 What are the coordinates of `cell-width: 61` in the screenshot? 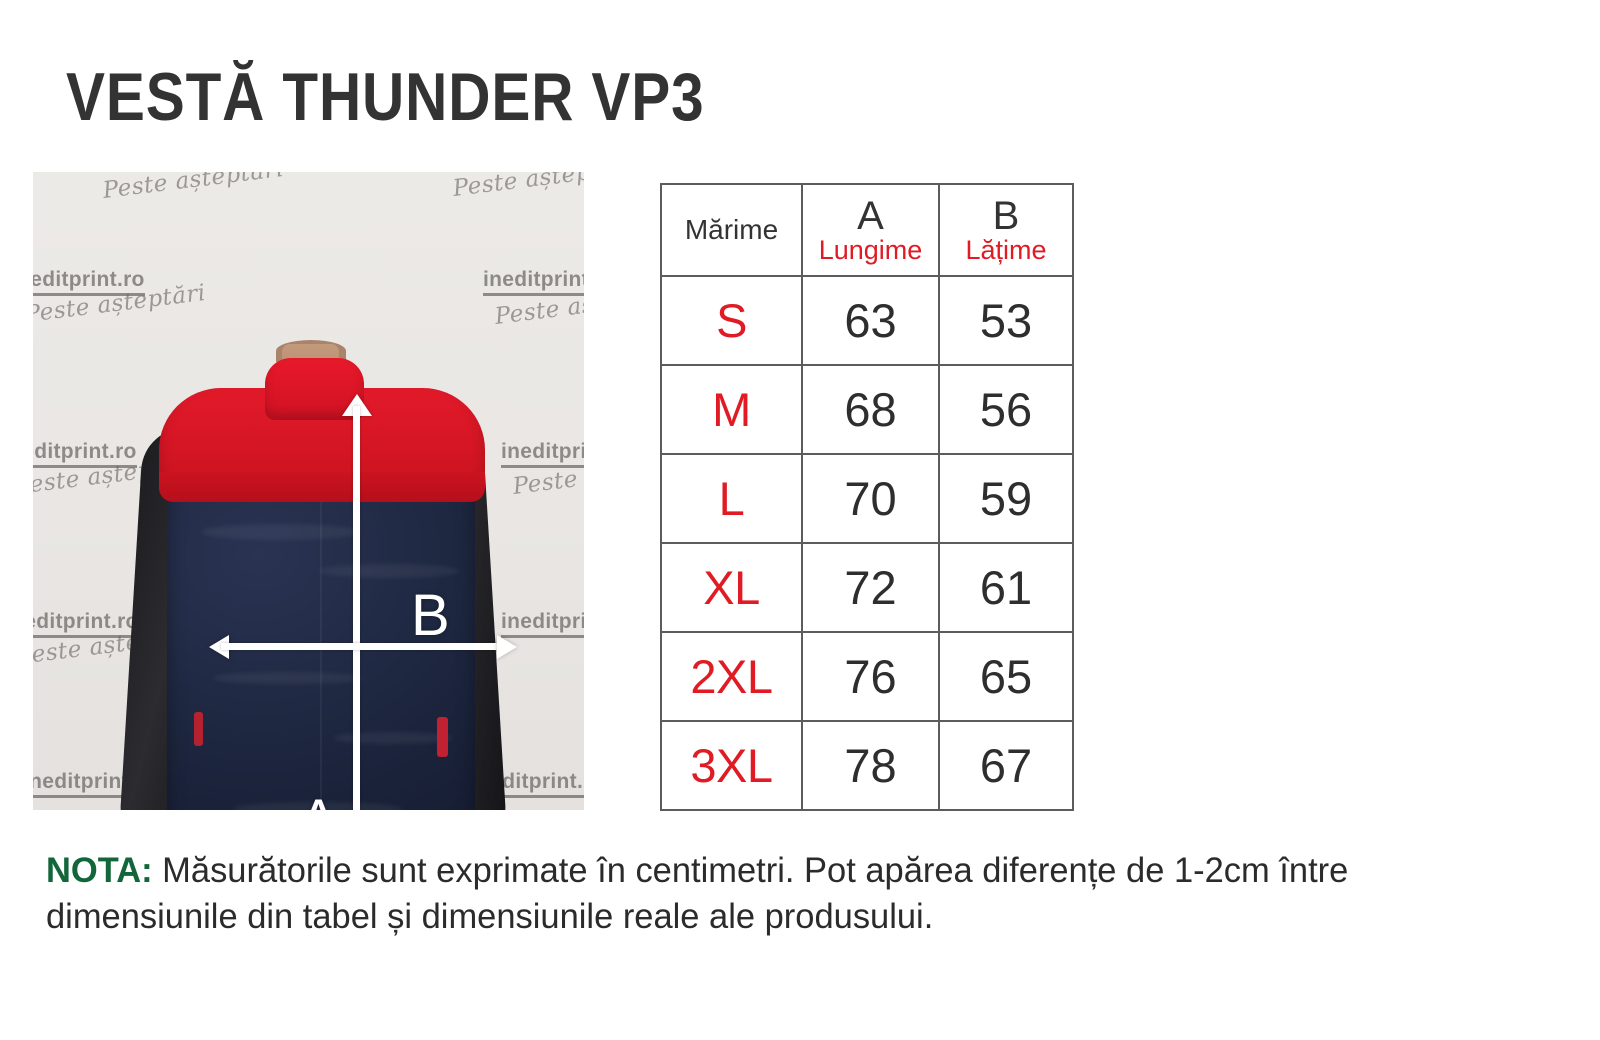 It's located at (1006, 587).